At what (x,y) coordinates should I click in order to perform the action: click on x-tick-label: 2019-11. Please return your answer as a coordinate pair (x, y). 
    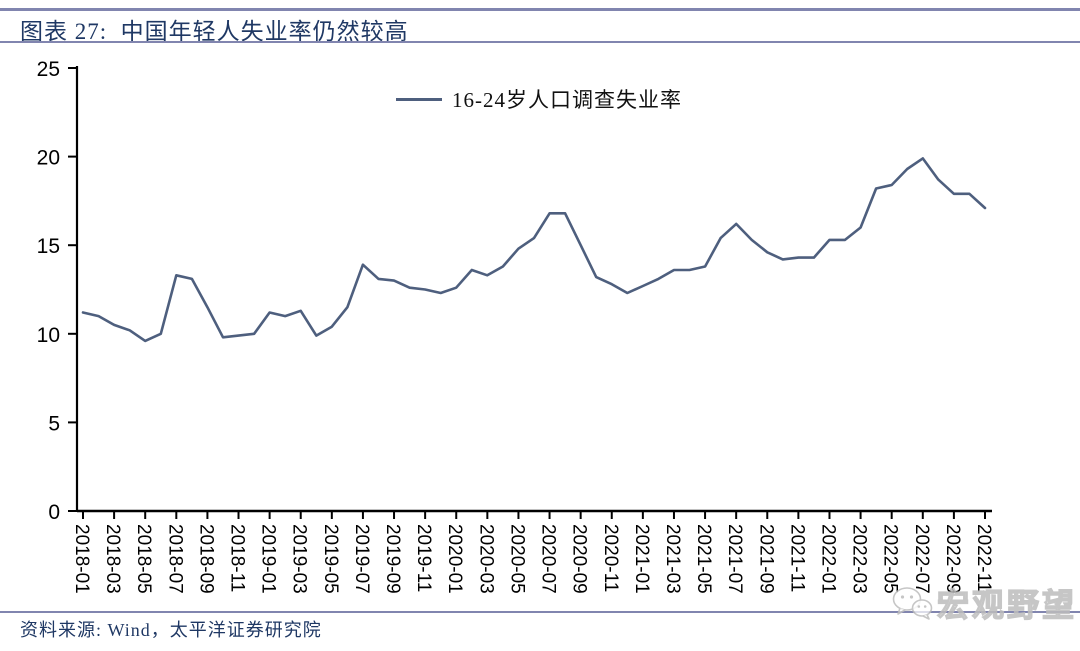
    Looking at the image, I should click on (423, 558).